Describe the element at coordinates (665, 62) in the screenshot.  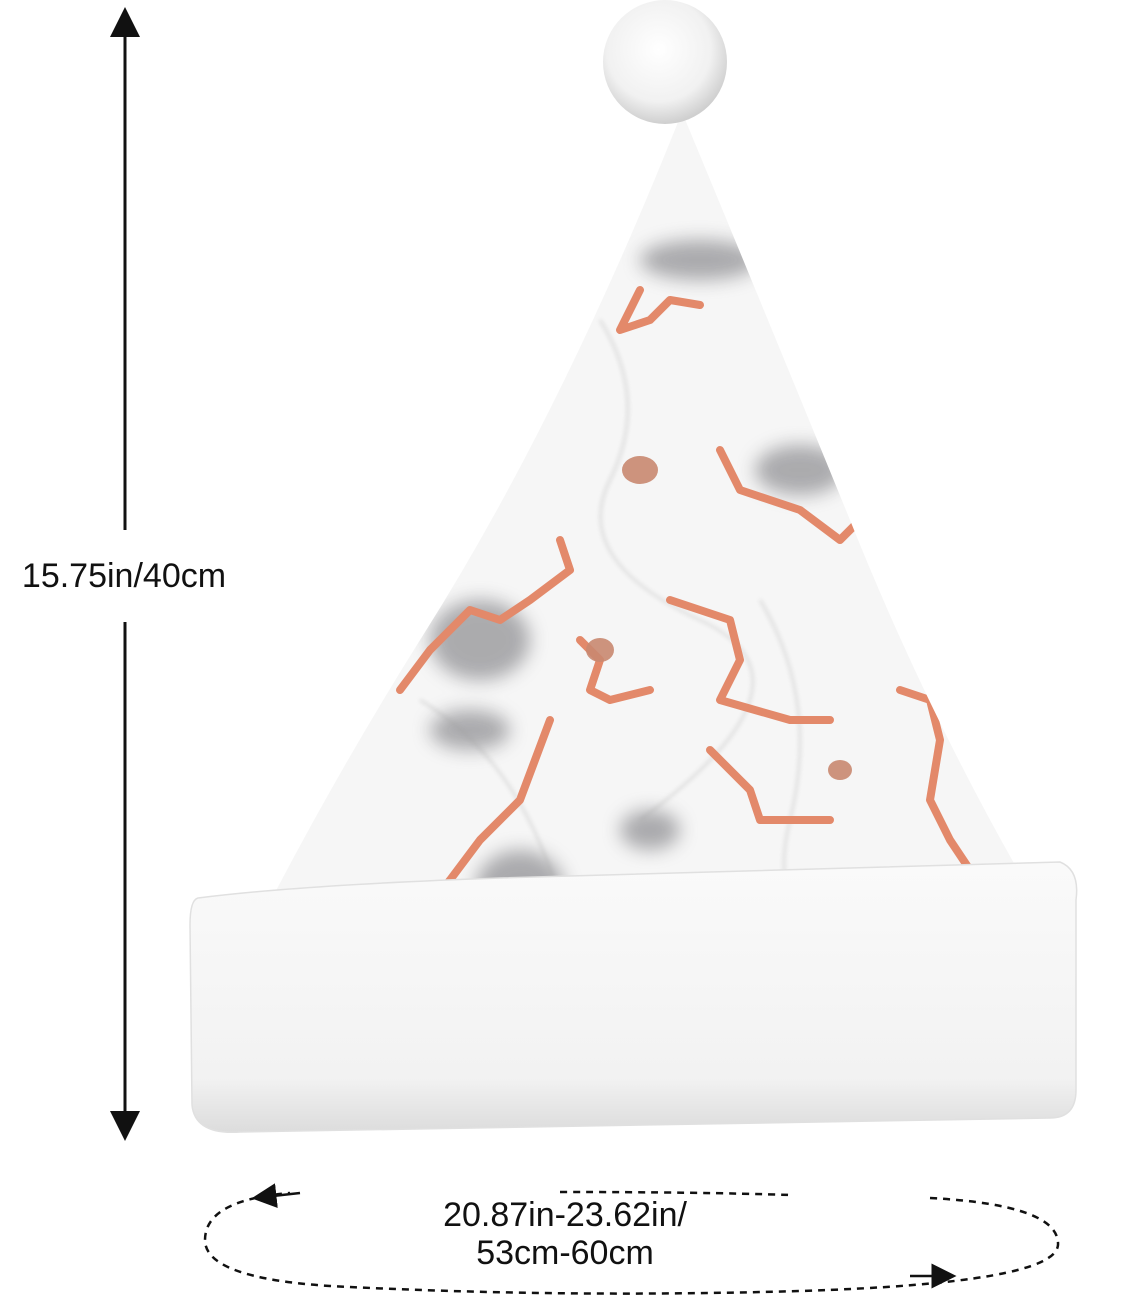
I see `pompom` at that location.